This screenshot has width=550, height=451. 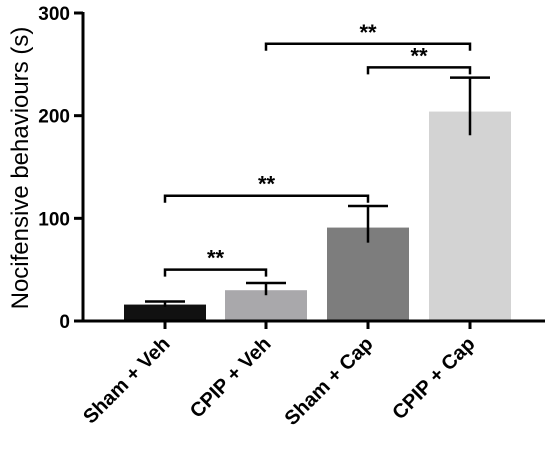 What do you see at coordinates (126, 380) in the screenshot?
I see `x-tick-label: Sham + Veh` at bounding box center [126, 380].